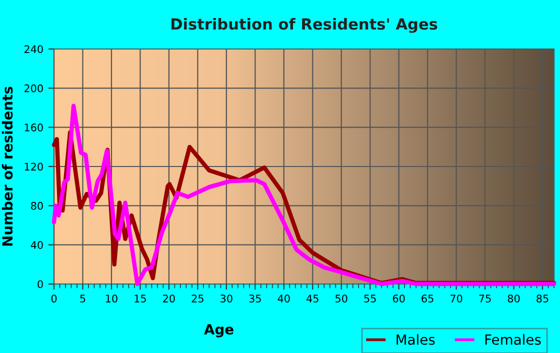  I want to click on y-tick-label: 120, so click(33, 166).